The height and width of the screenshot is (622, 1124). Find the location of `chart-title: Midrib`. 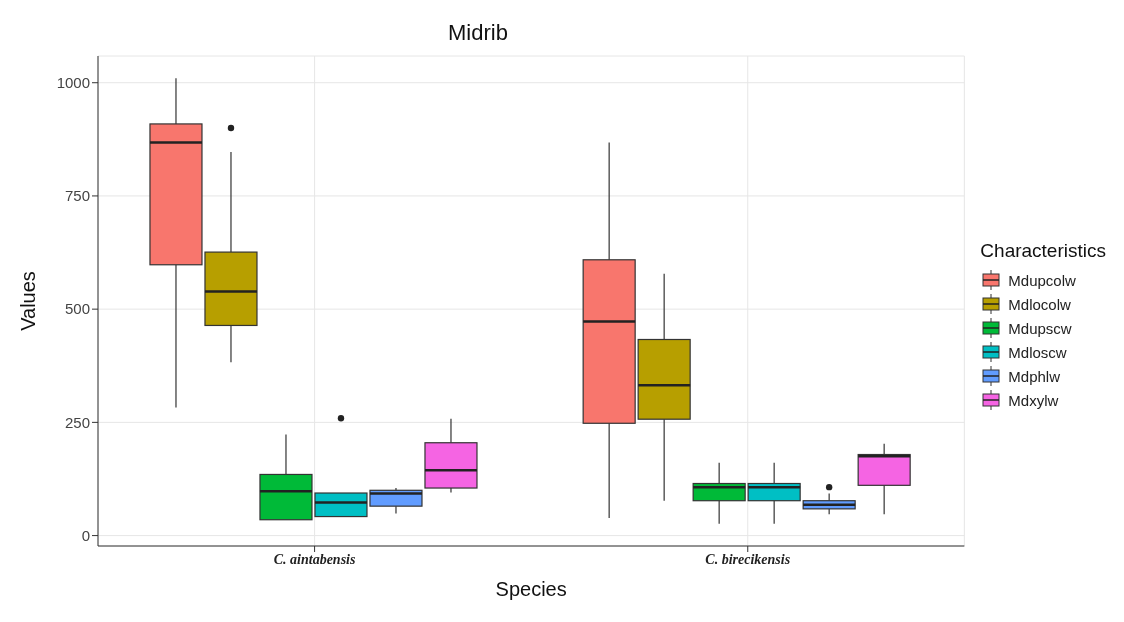

chart-title: Midrib is located at coordinates (478, 32).